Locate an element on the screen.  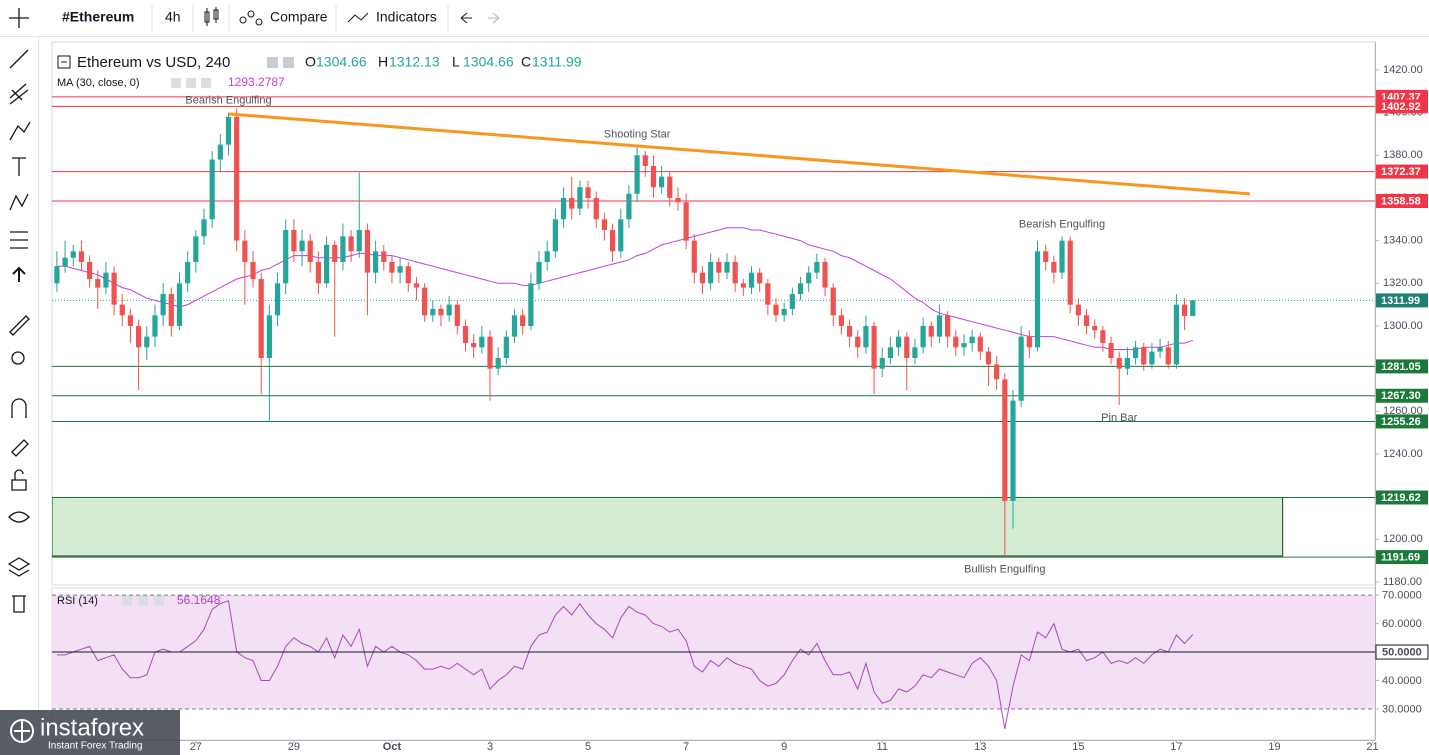
interval-button: 4h is located at coordinates (173, 17).